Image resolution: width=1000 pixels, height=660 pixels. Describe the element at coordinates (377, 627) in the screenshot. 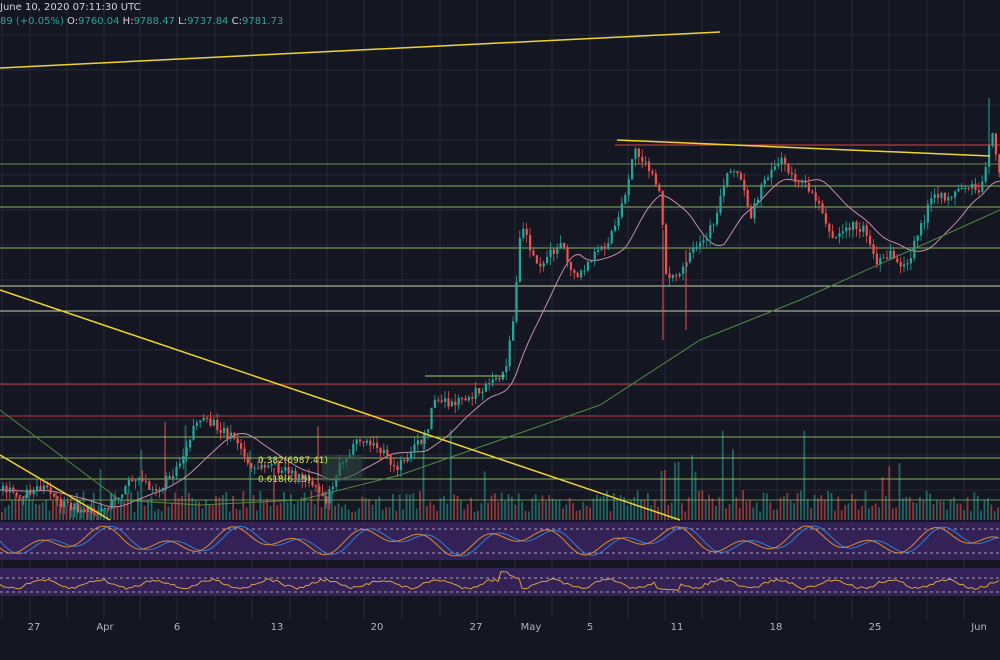

I see `x-tick-label: 20` at that location.